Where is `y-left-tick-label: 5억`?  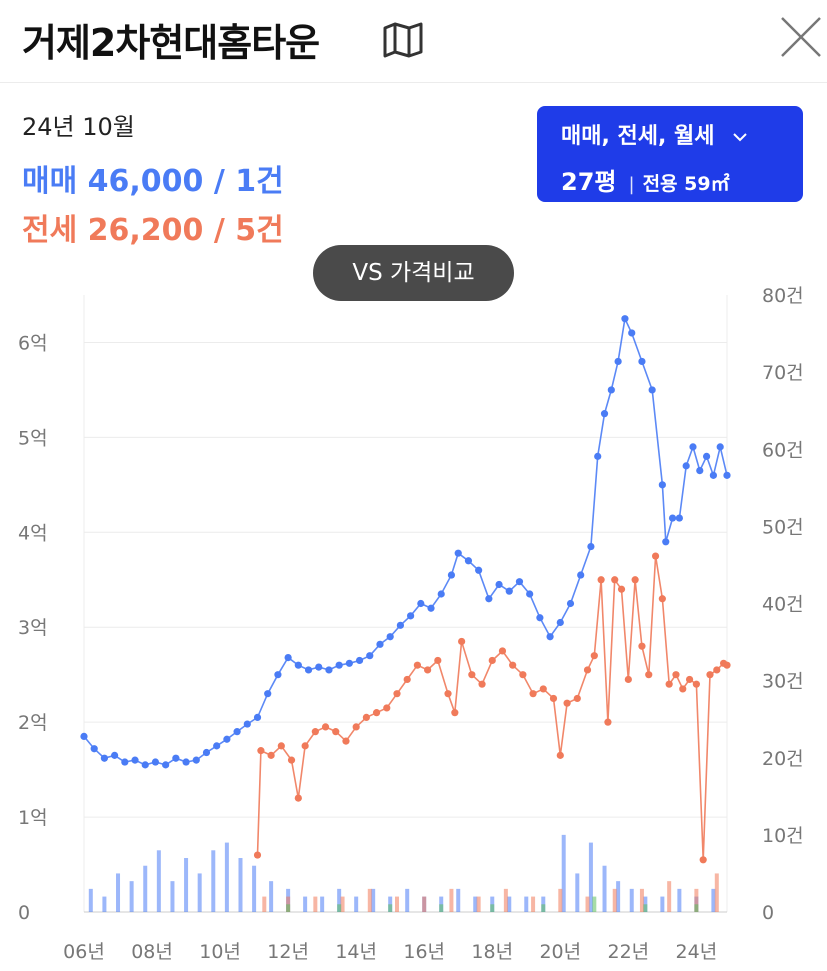 y-left-tick-label: 5억 is located at coordinates (33, 438).